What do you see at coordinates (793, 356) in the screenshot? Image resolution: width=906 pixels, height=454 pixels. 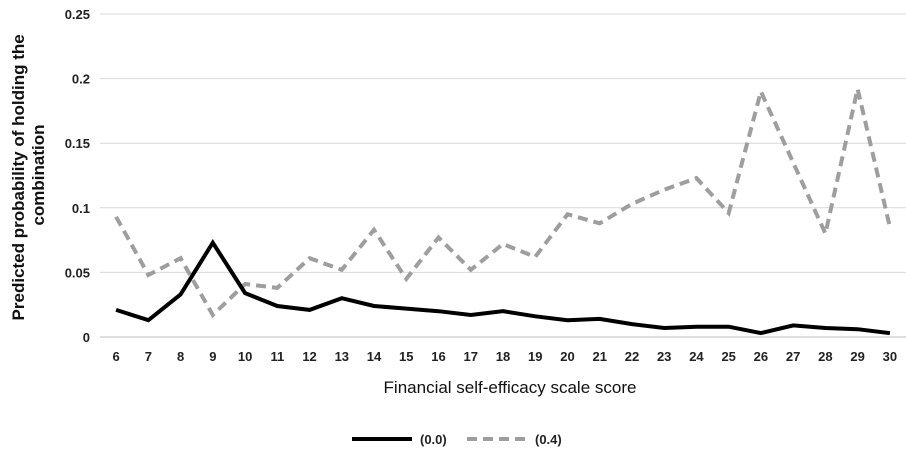 I see `x-tick-label: 27` at bounding box center [793, 356].